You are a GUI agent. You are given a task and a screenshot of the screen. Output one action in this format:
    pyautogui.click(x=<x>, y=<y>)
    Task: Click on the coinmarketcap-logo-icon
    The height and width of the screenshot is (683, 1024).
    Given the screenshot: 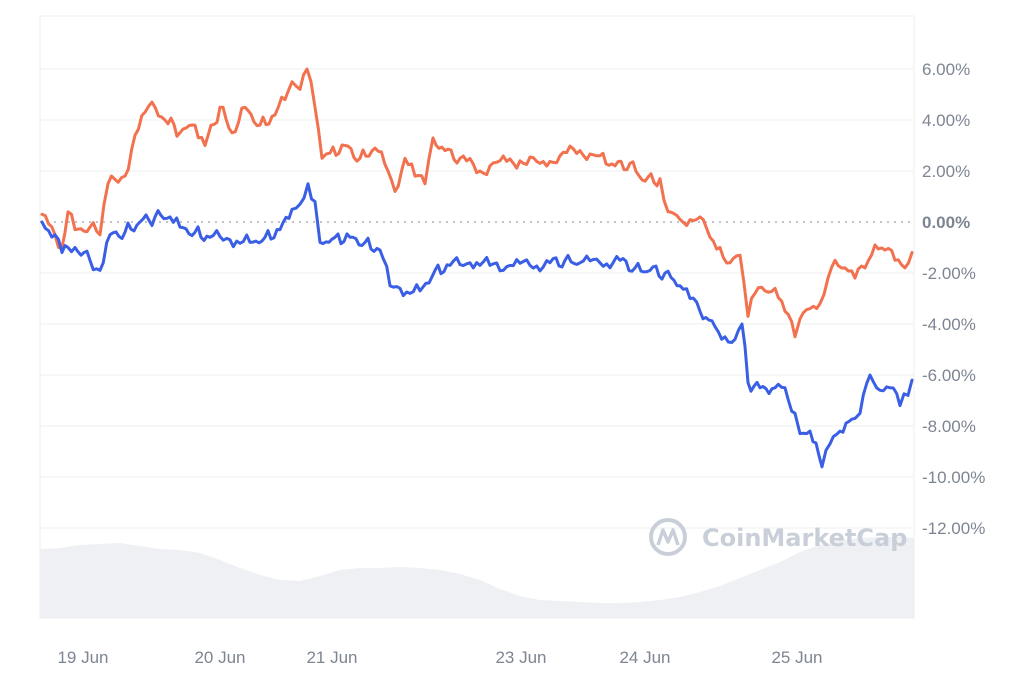 What is the action you would take?
    pyautogui.click(x=668, y=537)
    